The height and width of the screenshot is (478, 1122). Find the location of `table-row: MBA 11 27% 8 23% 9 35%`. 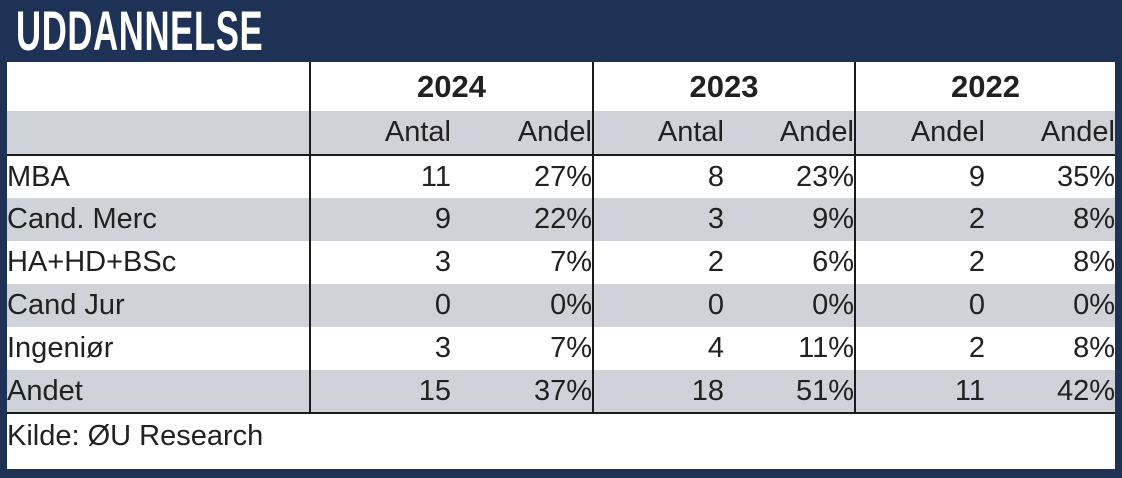

table-row: MBA 11 27% 8 23% 9 35% is located at coordinates (561, 176).